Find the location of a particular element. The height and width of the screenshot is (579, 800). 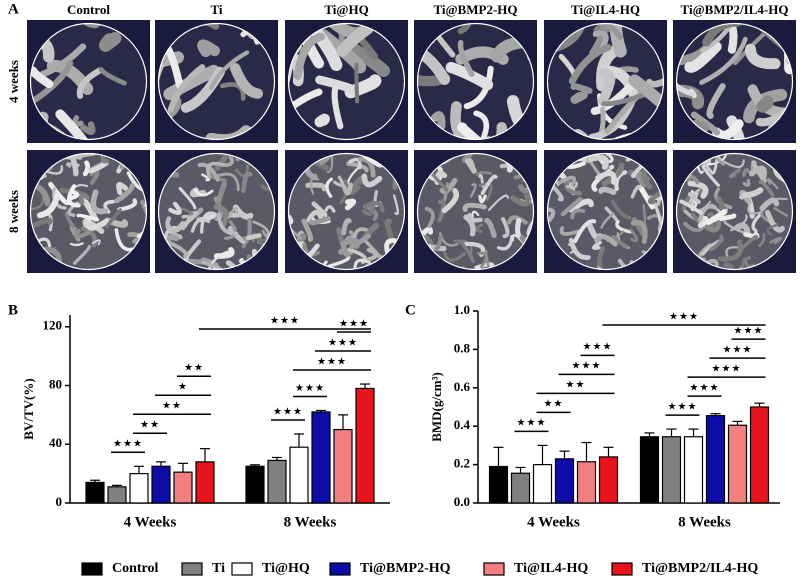

column-label: Ti@HQ is located at coordinates (346, 9).